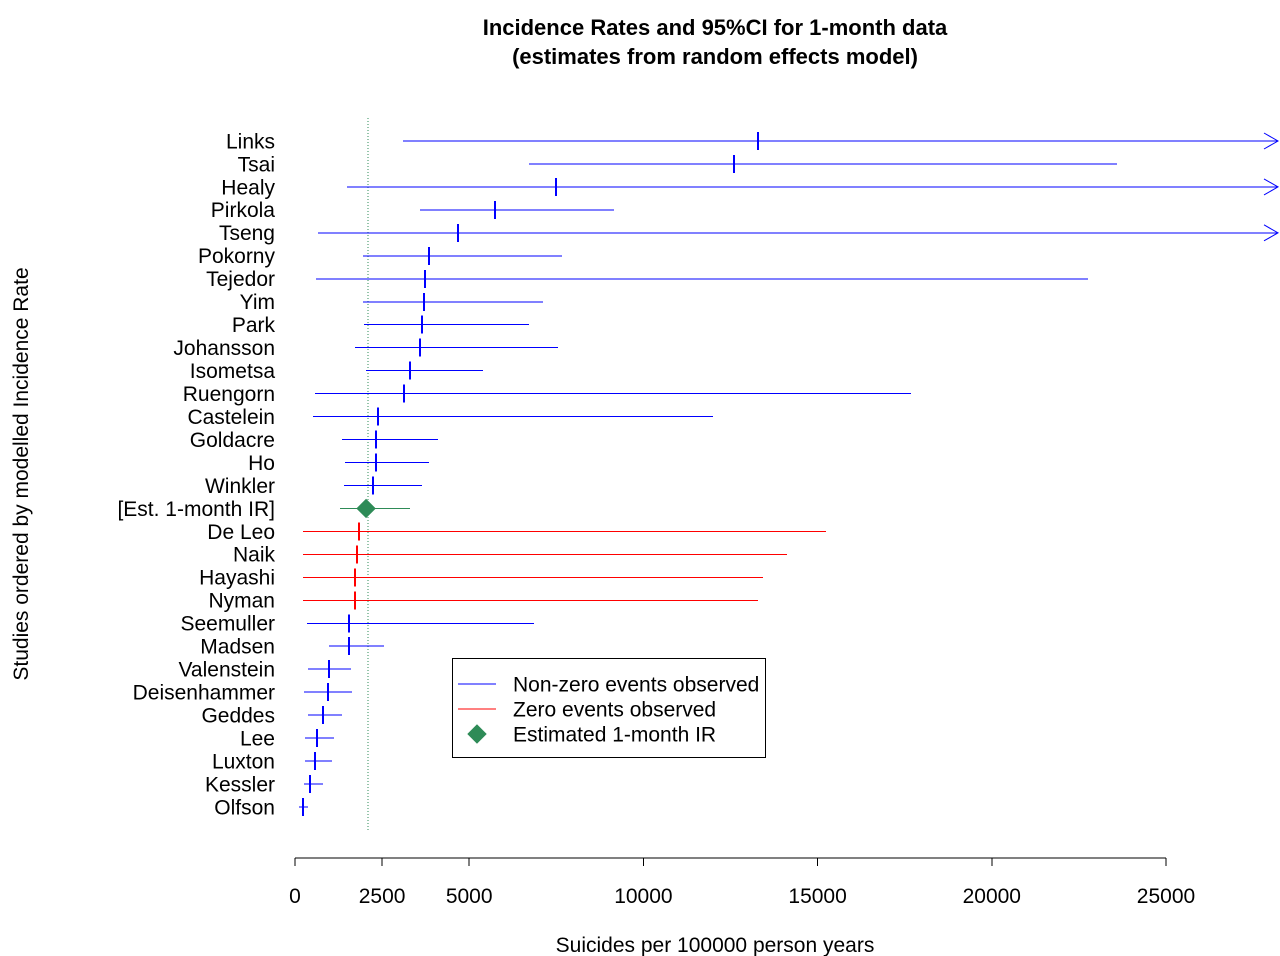 The width and height of the screenshot is (1280, 956). I want to click on study-row: De Leo, so click(516, 532).